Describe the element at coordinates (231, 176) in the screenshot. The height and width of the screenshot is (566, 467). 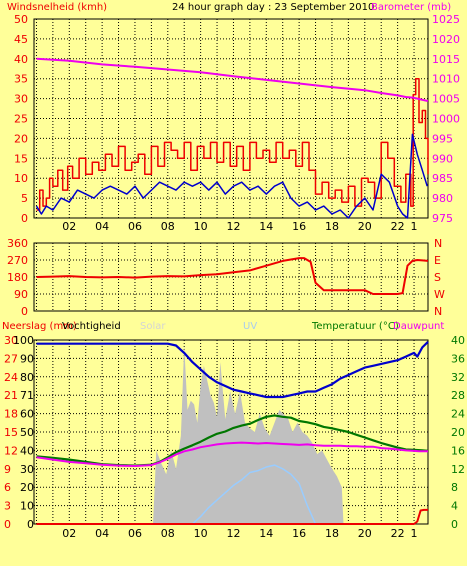
I see `wind-average-line` at that location.